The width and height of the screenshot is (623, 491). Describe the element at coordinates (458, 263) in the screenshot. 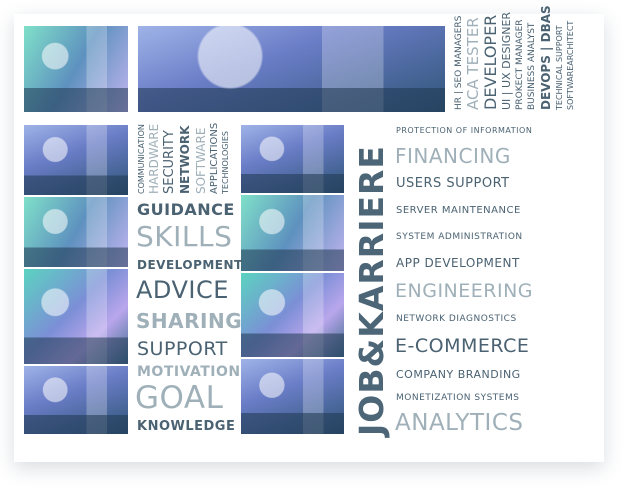

I see `word-app-development: APP DEVELOPMENT` at that location.